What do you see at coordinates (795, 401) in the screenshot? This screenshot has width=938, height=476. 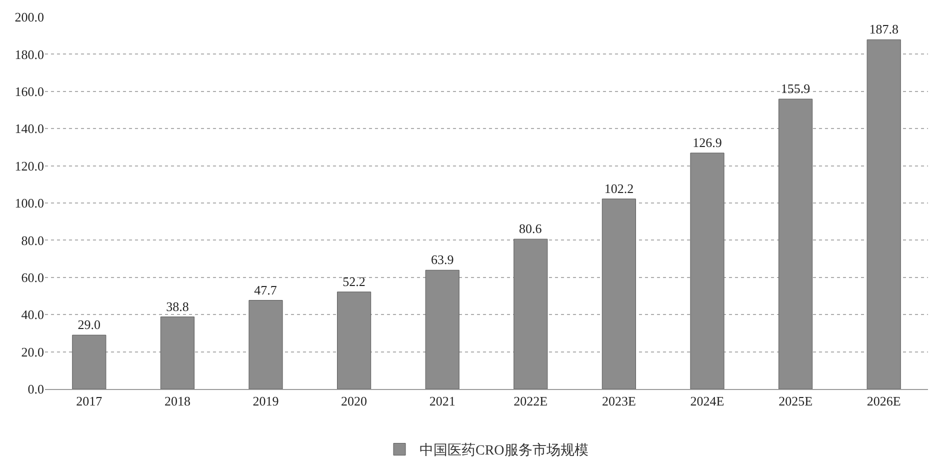 I see `x-tick-label: 2025E` at bounding box center [795, 401].